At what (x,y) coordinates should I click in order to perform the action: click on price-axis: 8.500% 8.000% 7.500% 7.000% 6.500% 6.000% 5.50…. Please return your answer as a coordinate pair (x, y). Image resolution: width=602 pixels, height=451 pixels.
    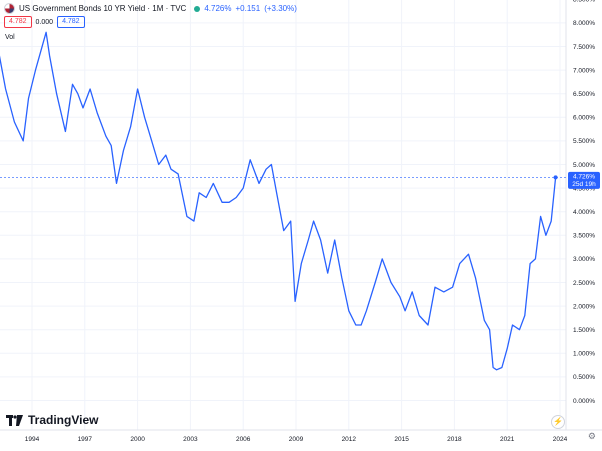
    Looking at the image, I should click on (584, 202).